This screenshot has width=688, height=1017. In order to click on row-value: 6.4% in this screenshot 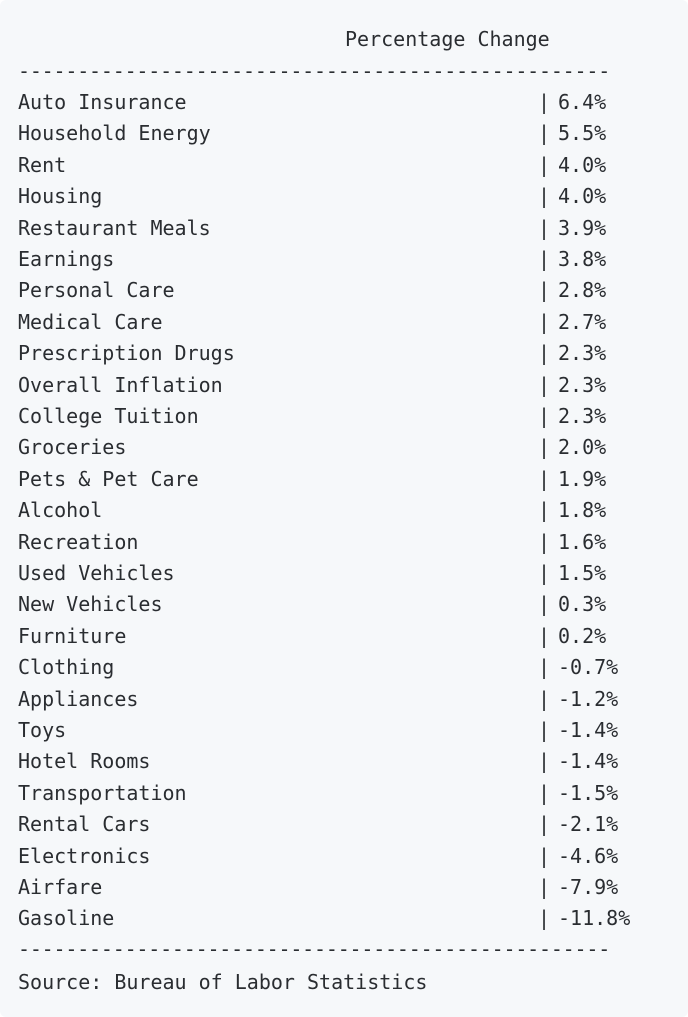, I will do `click(582, 102)`.